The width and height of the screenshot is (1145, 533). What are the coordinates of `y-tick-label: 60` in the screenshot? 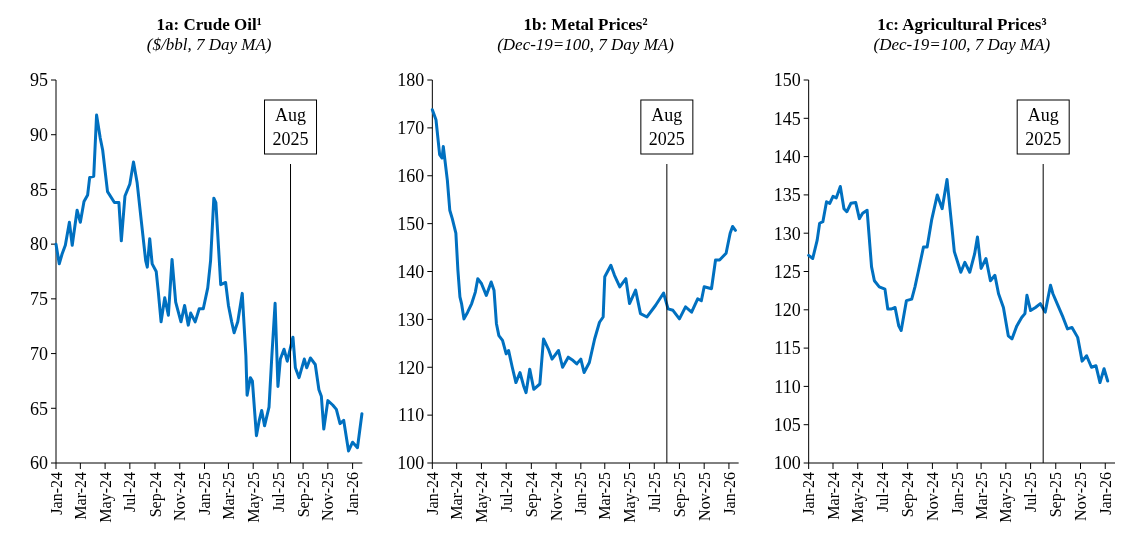 It's located at (39, 463).